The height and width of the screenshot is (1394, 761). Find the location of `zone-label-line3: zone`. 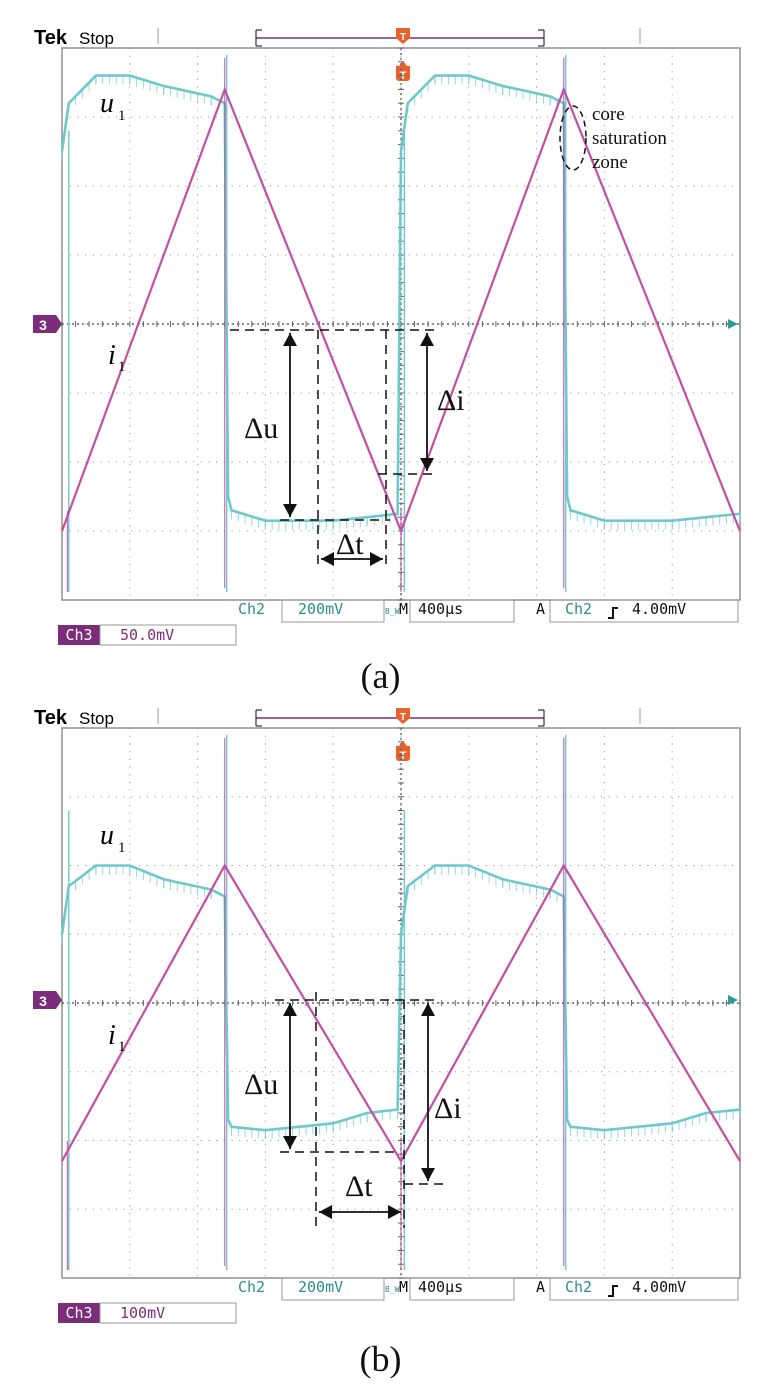

zone-label-line3: zone is located at coordinates (610, 162).